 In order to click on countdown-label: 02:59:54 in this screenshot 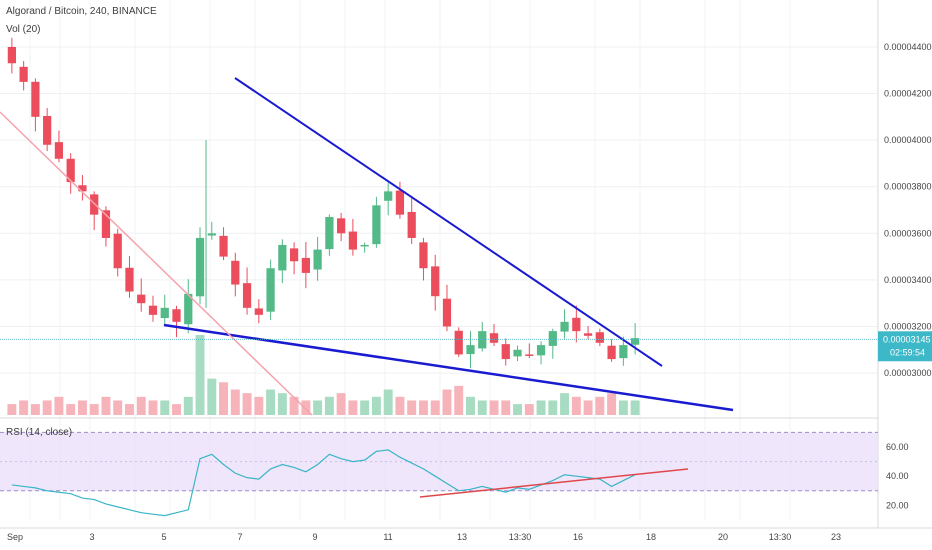, I will do `click(907, 352)`.